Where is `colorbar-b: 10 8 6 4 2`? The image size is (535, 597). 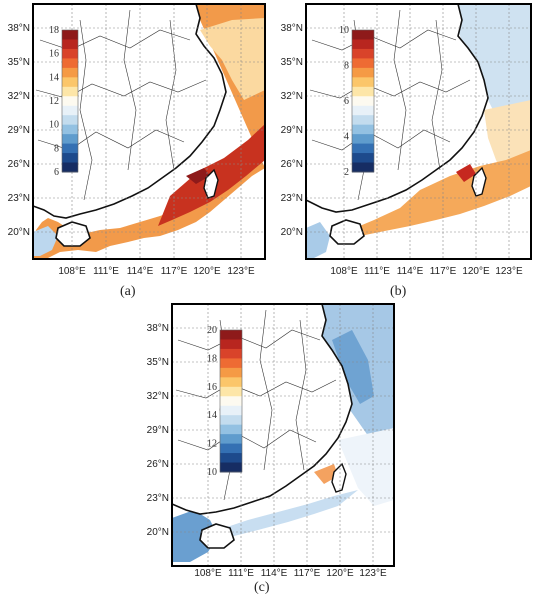 colorbar-b: 10 8 6 4 2 is located at coordinates (357, 101).